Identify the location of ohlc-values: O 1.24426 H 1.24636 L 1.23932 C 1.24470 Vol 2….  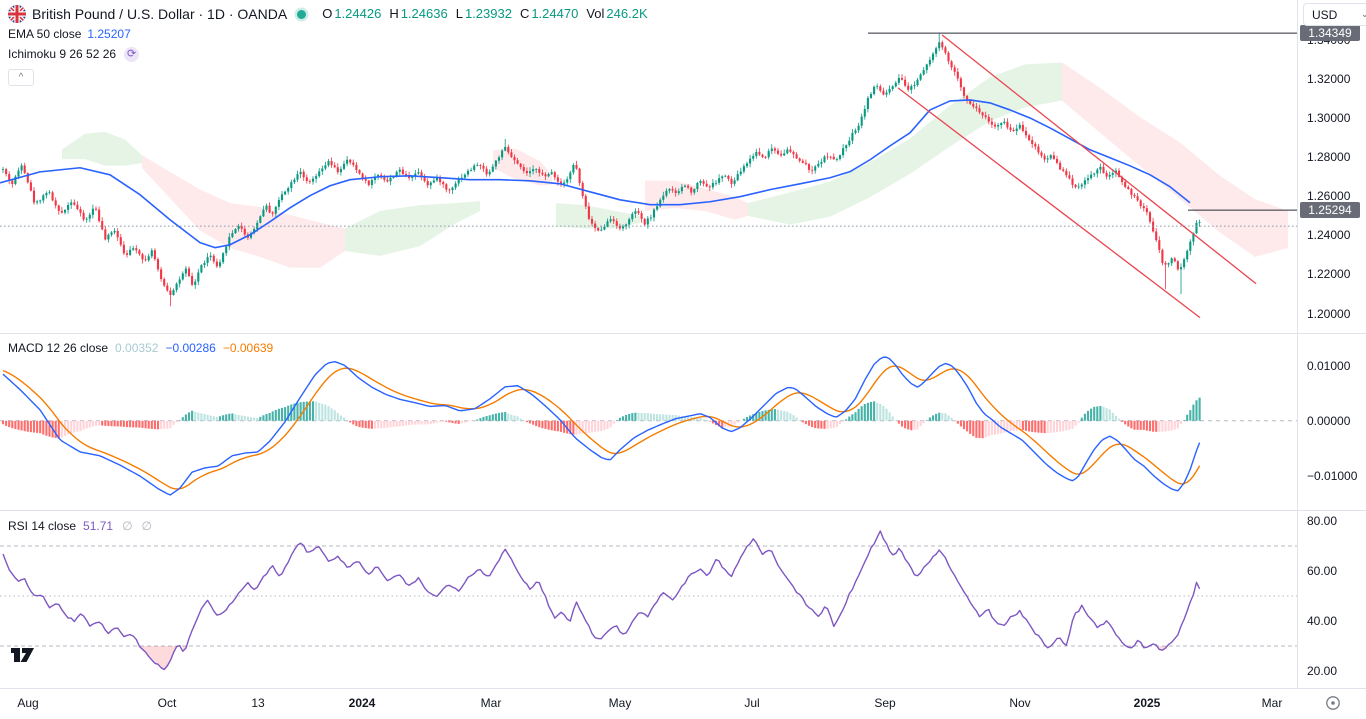
(481, 14).